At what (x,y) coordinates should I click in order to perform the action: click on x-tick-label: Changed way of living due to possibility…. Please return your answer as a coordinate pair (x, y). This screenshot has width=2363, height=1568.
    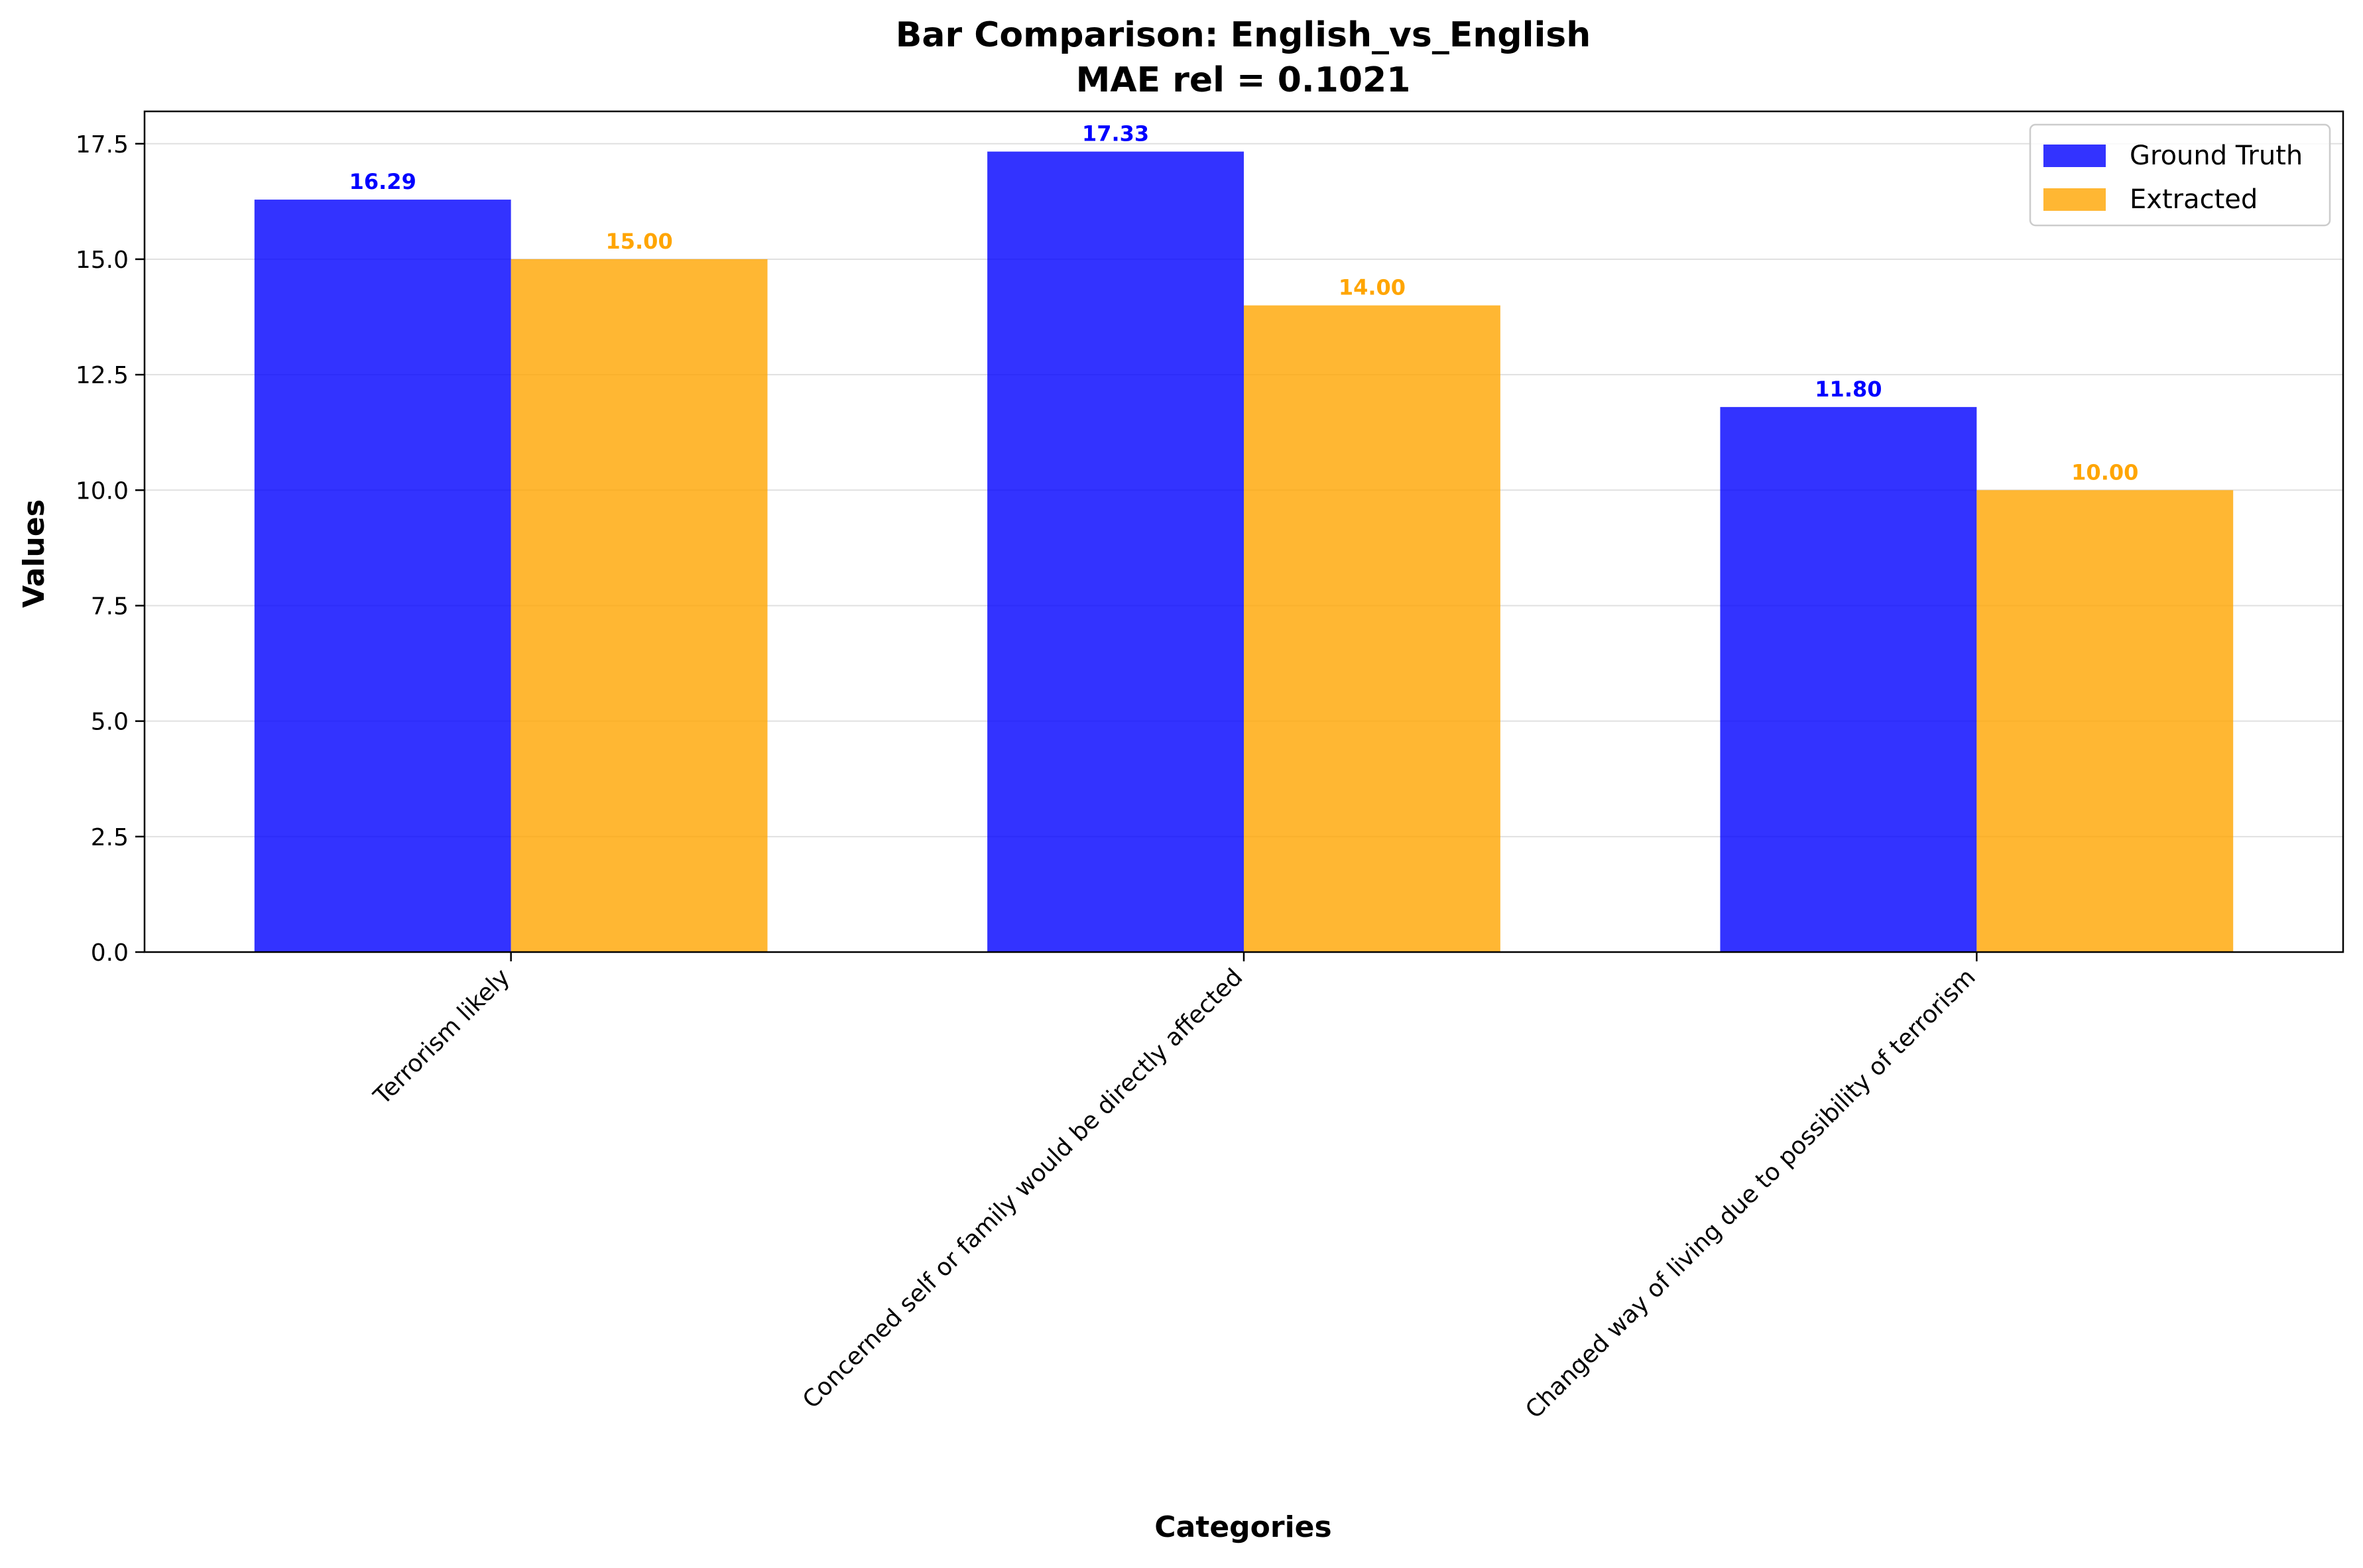
    Looking at the image, I should click on (1750, 1193).